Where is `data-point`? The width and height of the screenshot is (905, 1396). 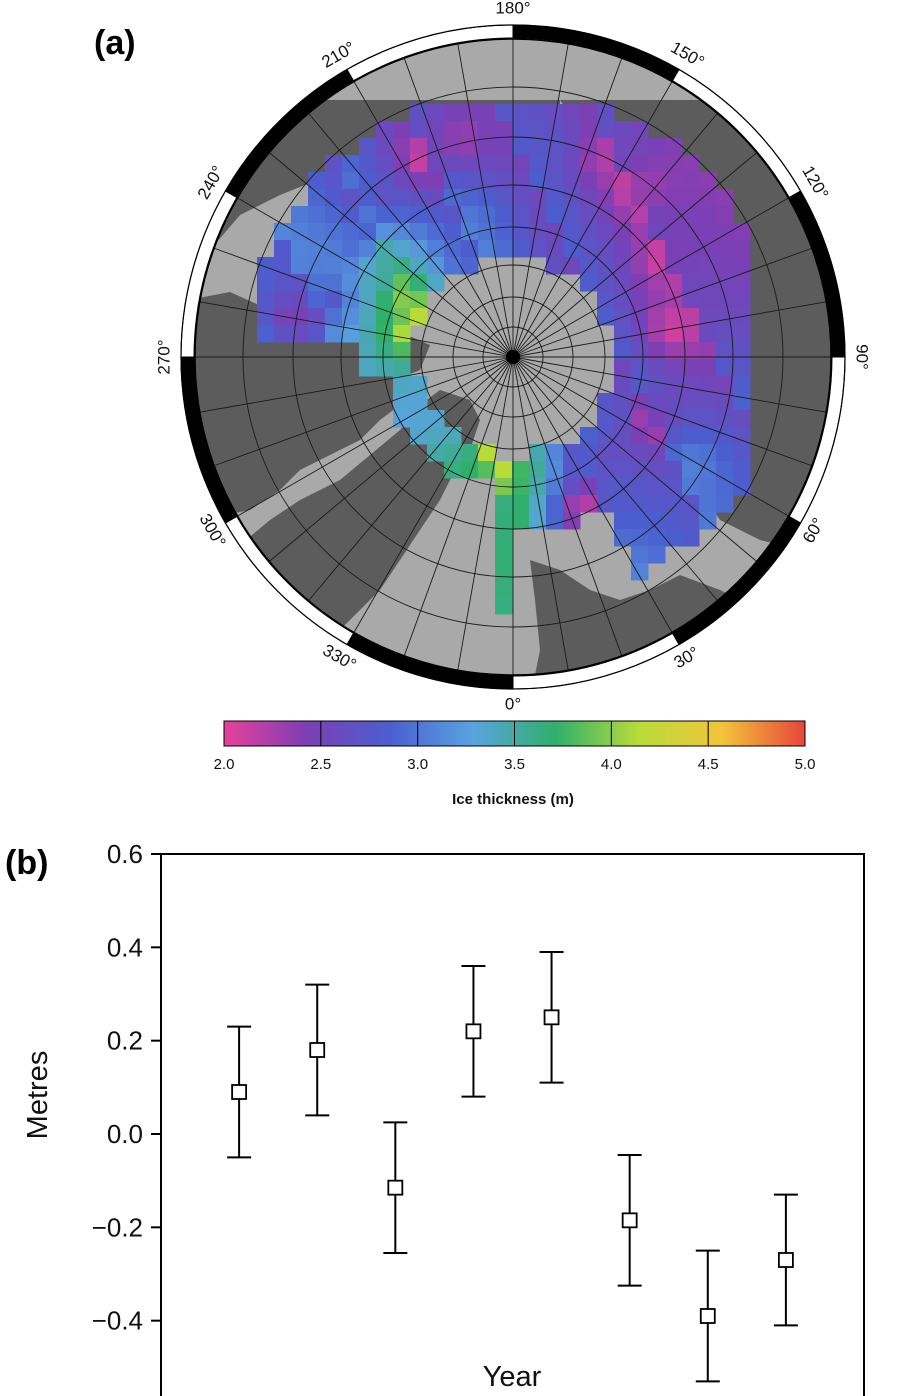
data-point is located at coordinates (395, 1187).